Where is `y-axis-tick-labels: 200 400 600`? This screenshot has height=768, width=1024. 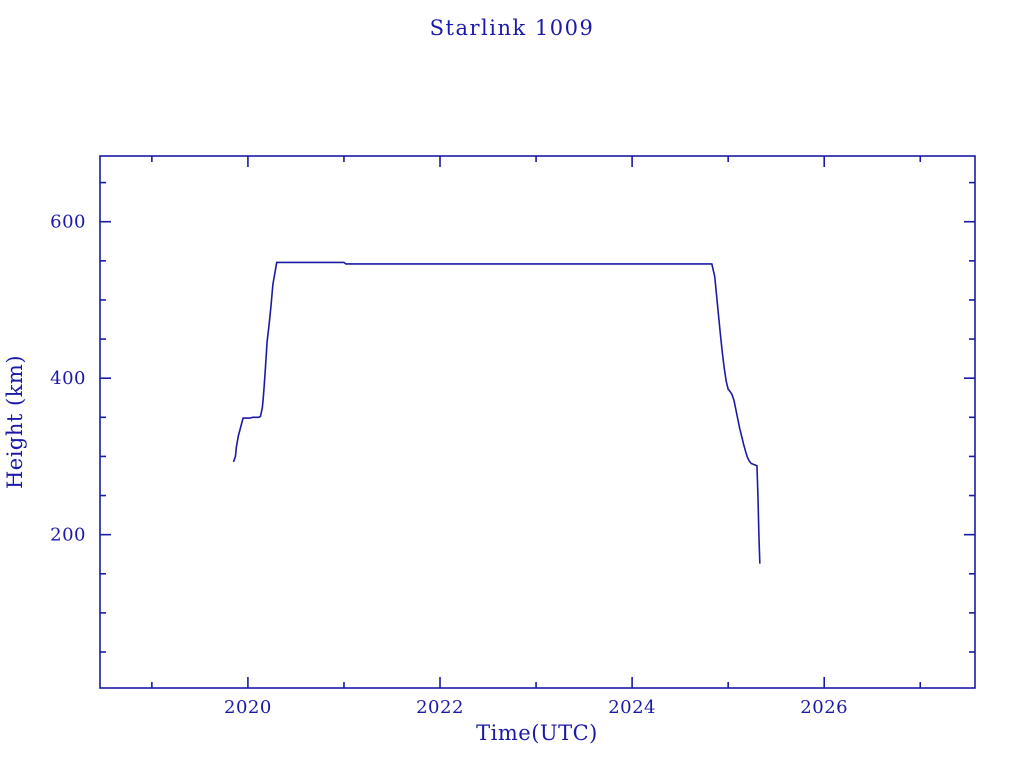
y-axis-tick-labels: 200 400 600 is located at coordinates (68, 379).